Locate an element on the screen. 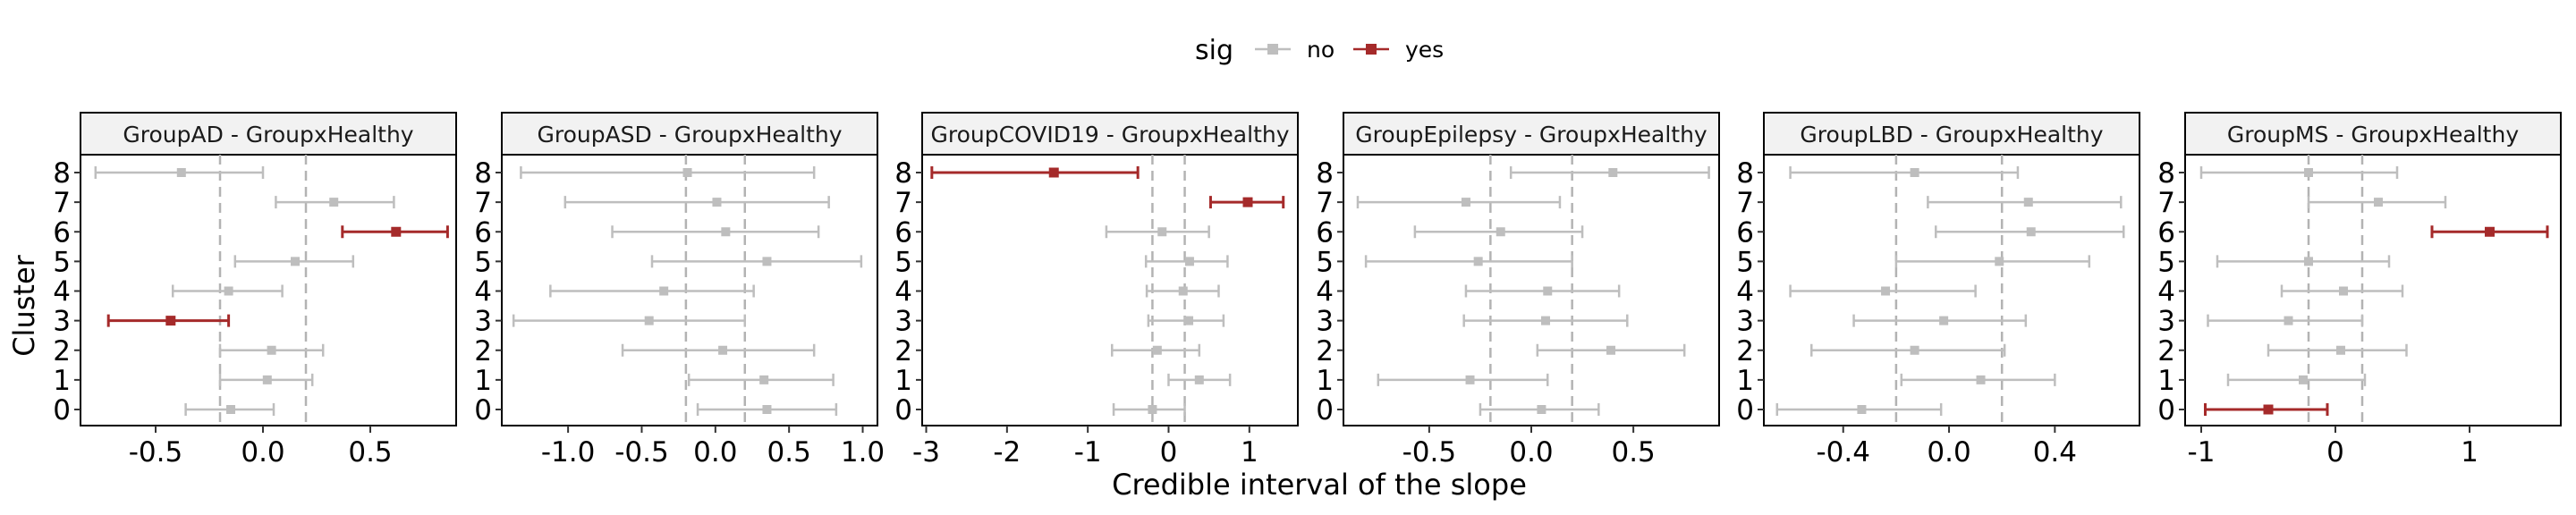 This screenshot has width=2576, height=515. facet-title: GroupMS - GroupxHealthy is located at coordinates (2373, 135).